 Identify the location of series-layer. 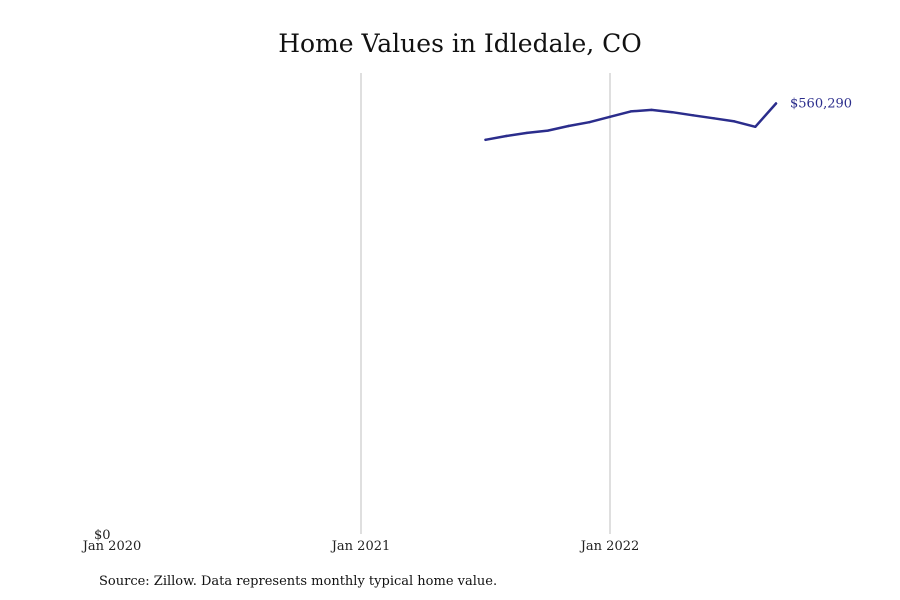
(631, 122).